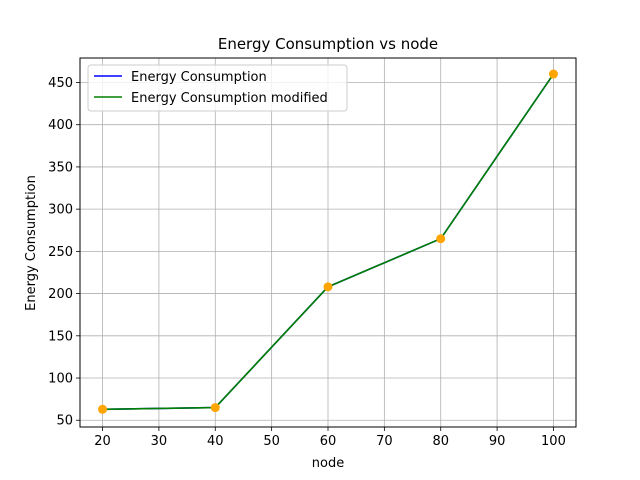  Describe the element at coordinates (497, 441) in the screenshot. I see `x-tick-label-90: 90` at that location.